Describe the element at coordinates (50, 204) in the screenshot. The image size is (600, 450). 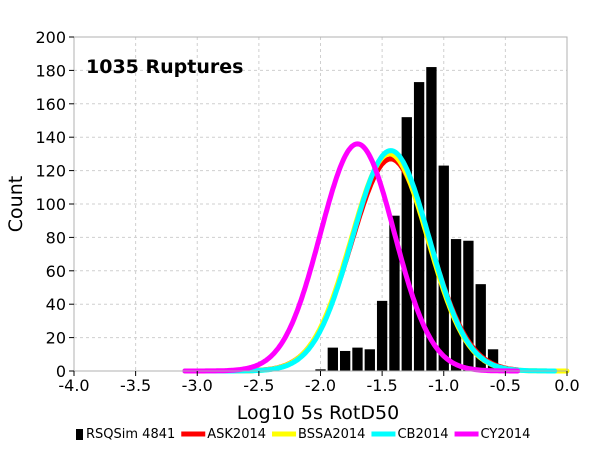
I see `y-tick-label: 100` at that location.